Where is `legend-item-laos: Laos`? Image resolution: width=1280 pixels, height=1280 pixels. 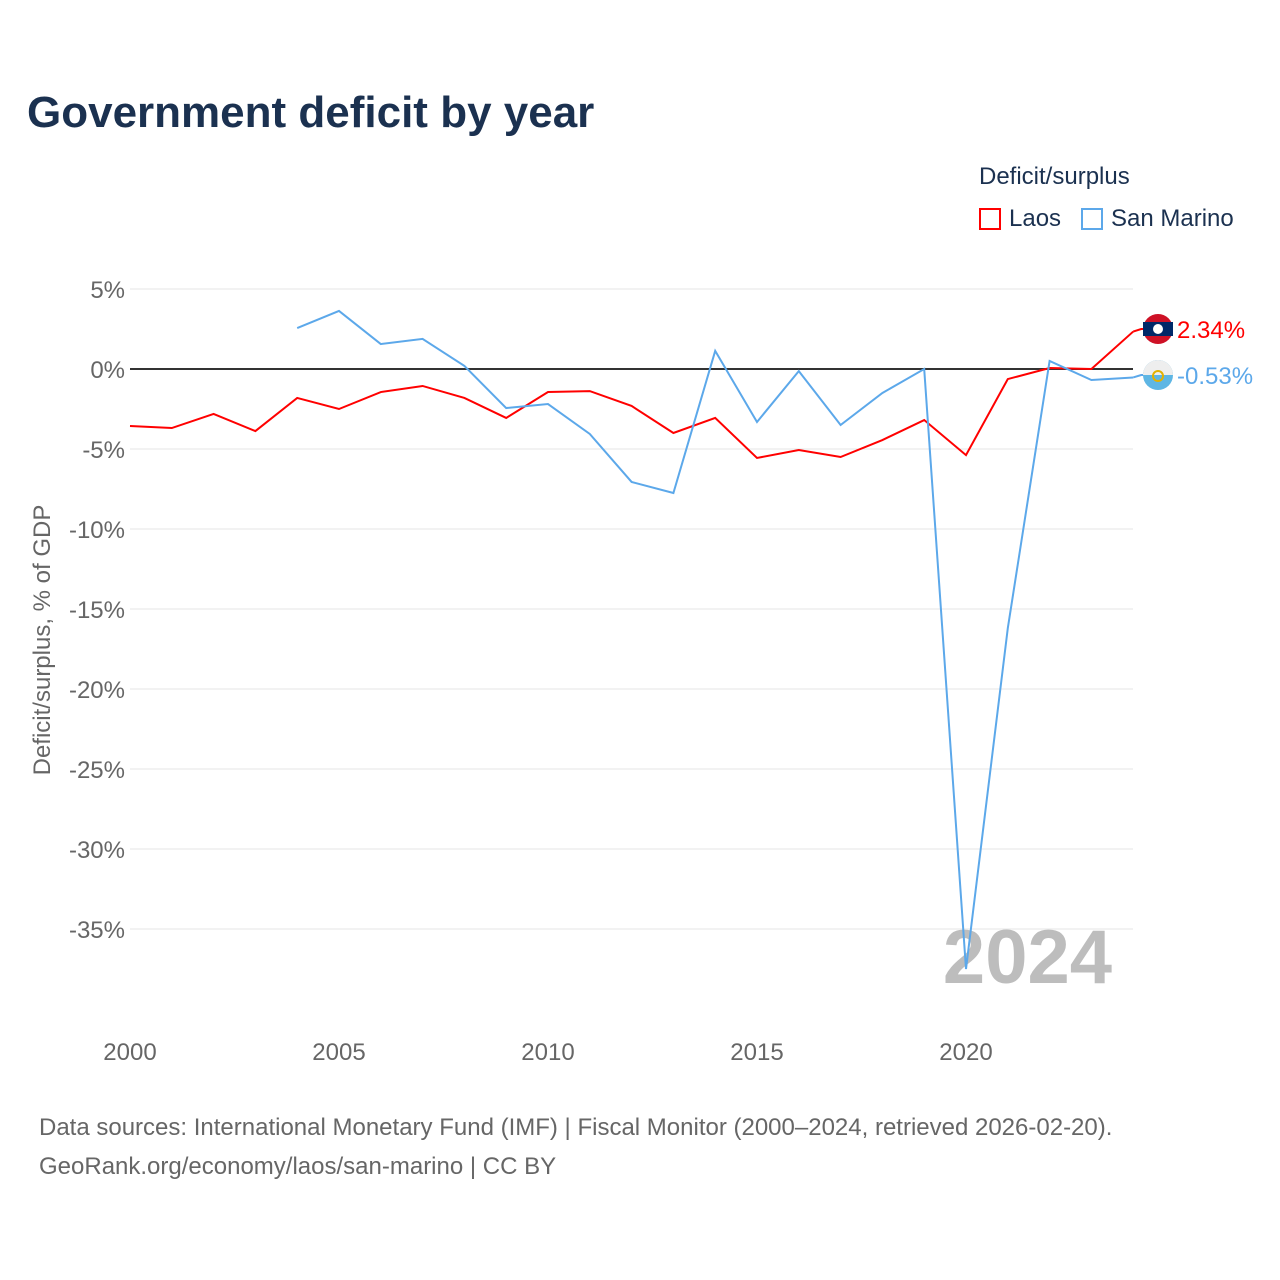 legend-item-laos: Laos is located at coordinates (1020, 219).